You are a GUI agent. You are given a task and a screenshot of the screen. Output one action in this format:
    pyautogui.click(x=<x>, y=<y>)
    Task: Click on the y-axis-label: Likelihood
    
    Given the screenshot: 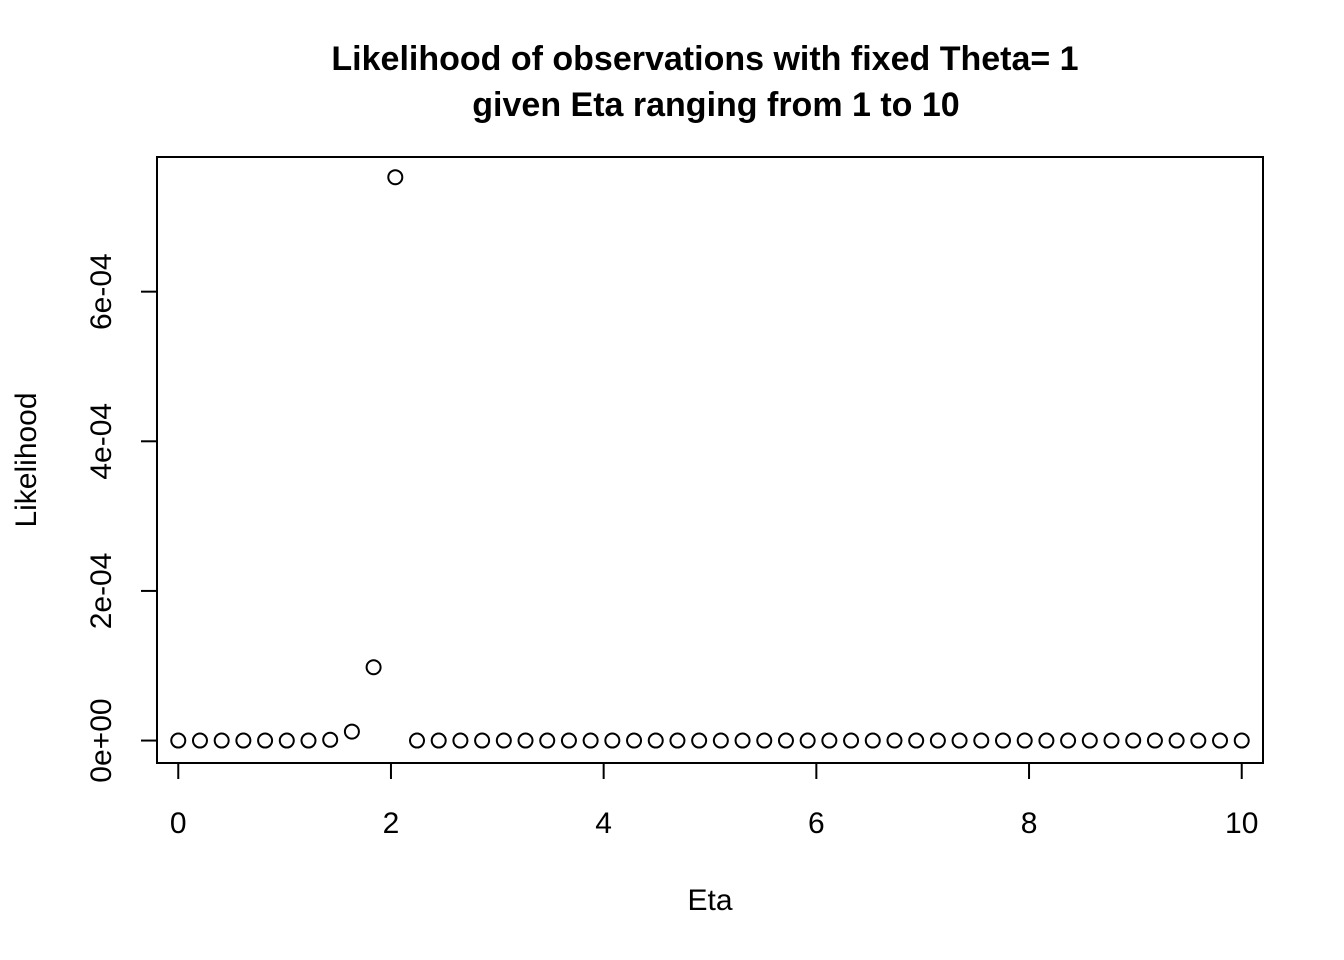 What is the action you would take?
    pyautogui.click(x=26, y=459)
    